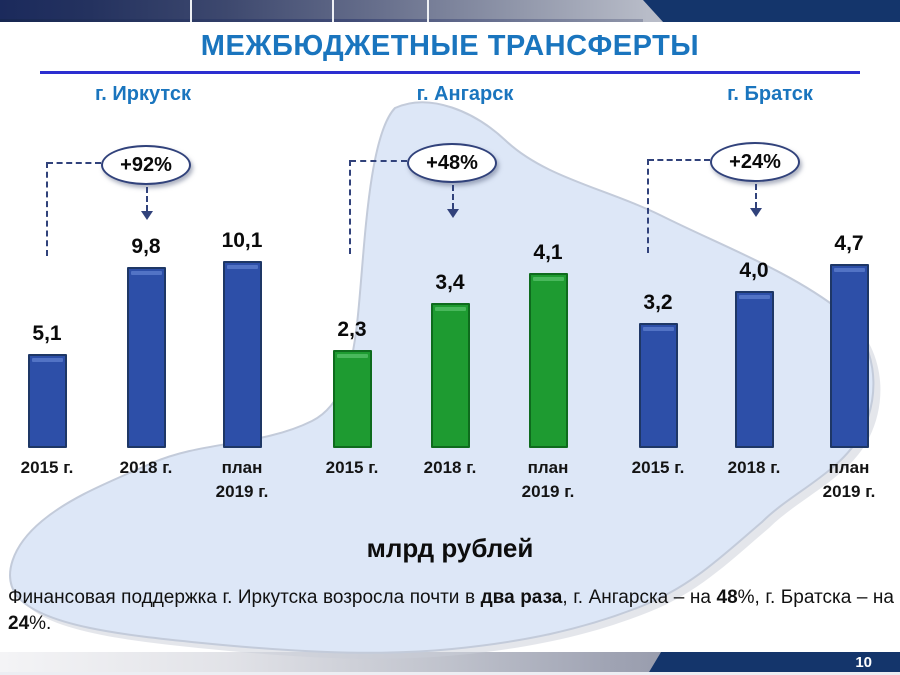 The image size is (900, 675). I want to click on growth-callout: +24%, so click(755, 162).